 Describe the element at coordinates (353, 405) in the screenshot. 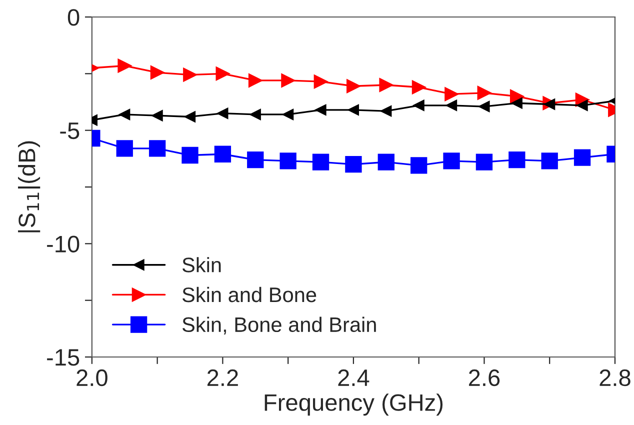

I see `x-axis-title: Frequency (GHz)` at that location.